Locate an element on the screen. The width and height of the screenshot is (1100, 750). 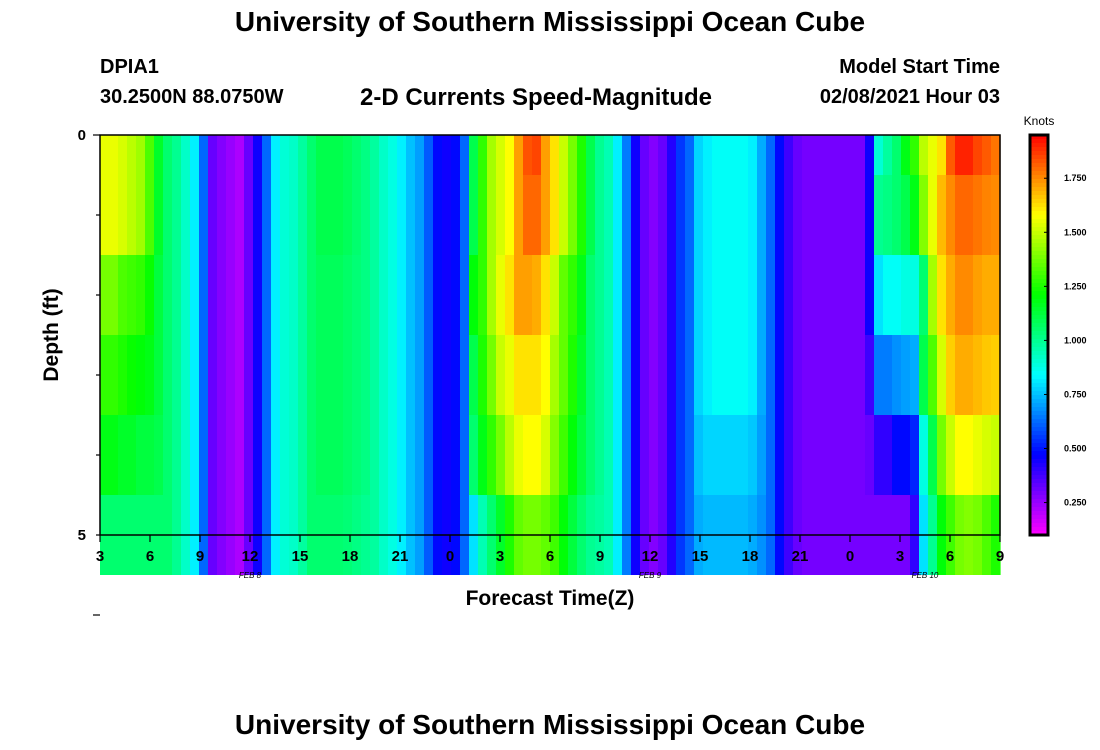
date-label: FEB 9 is located at coordinates (650, 575).